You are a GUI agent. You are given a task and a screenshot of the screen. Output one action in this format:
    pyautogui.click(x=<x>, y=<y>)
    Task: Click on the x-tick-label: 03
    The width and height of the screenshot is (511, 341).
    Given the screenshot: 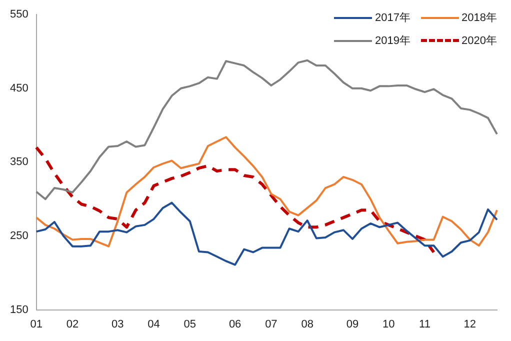 What is the action you would take?
    pyautogui.click(x=118, y=324)
    